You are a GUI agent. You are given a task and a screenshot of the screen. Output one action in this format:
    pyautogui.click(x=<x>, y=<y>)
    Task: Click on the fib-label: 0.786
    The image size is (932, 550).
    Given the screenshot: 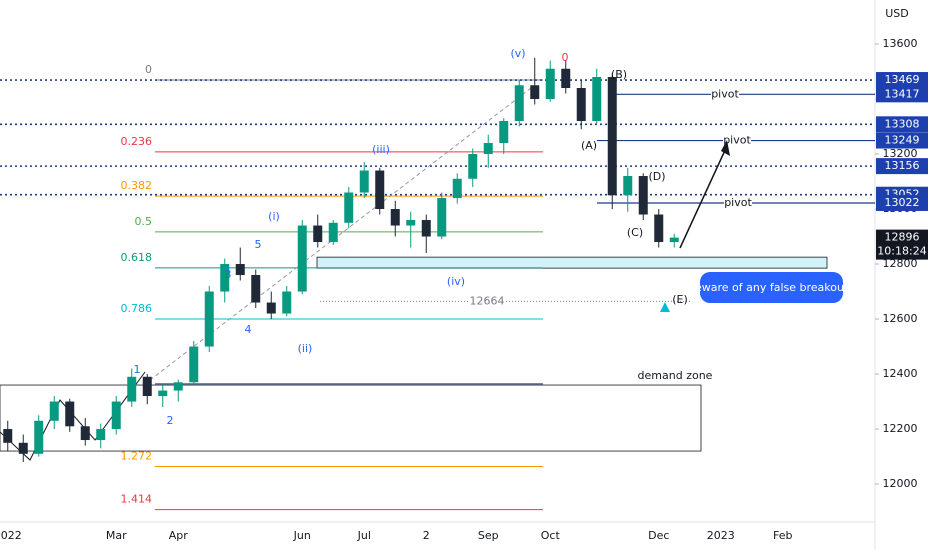 What is the action you would take?
    pyautogui.click(x=137, y=308)
    